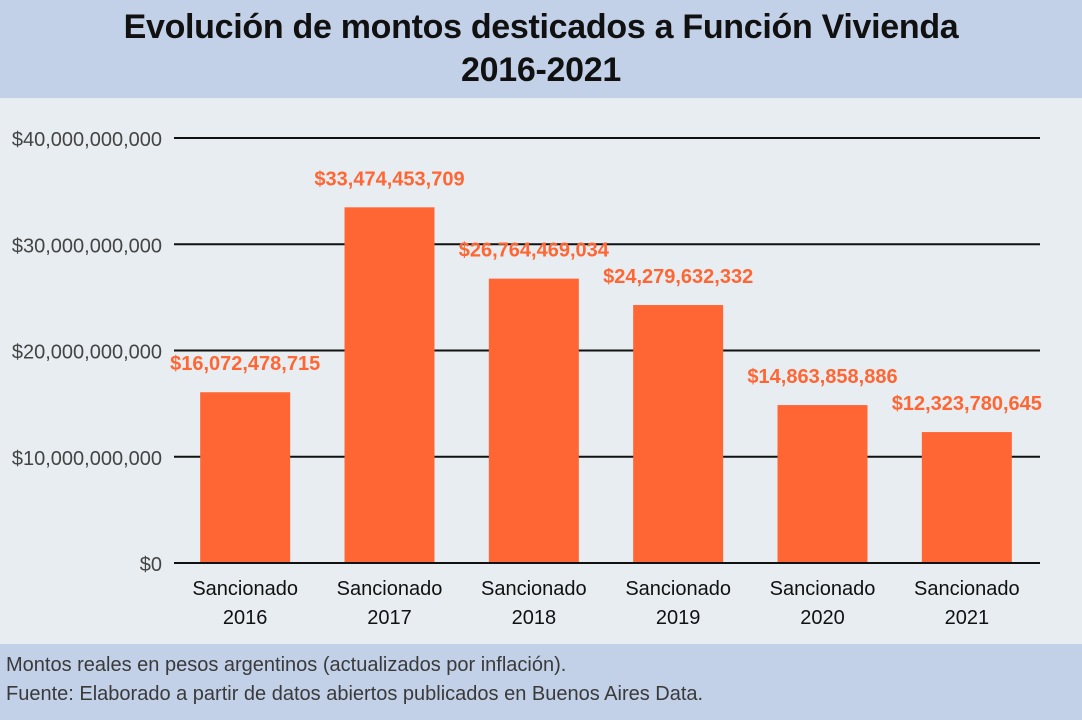 The width and height of the screenshot is (1082, 720). What do you see at coordinates (678, 277) in the screenshot?
I see `data-label: $24,279,632,332` at bounding box center [678, 277].